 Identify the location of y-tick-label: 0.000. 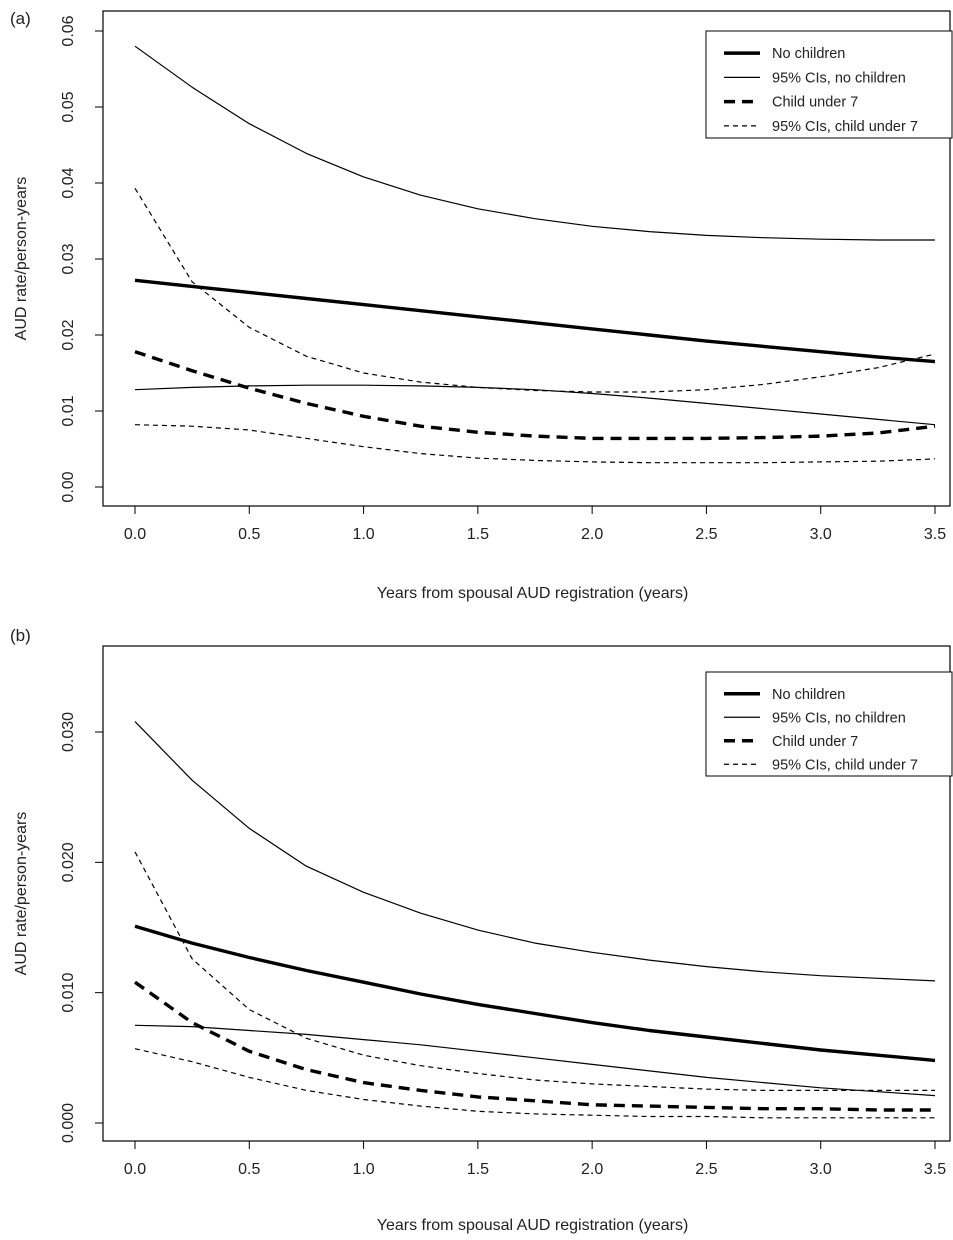
(68, 1123).